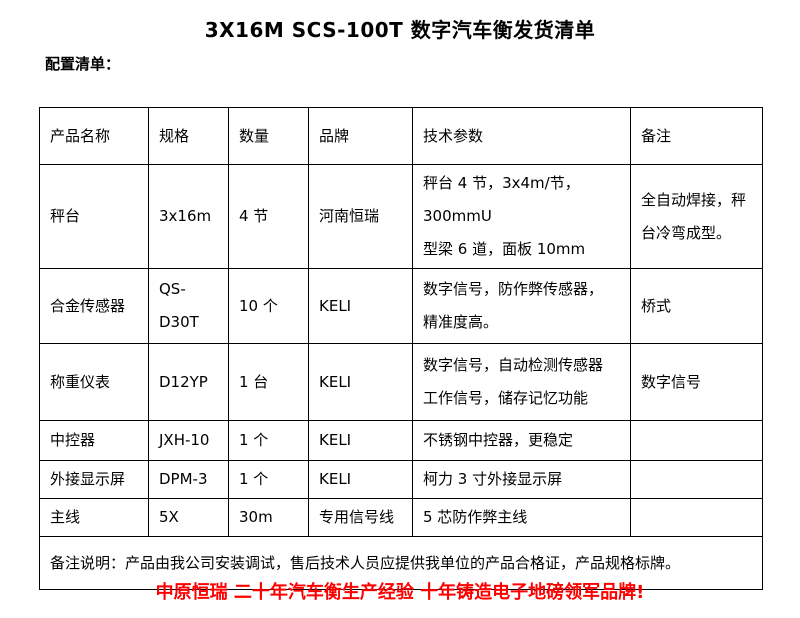  What do you see at coordinates (268, 306) in the screenshot?
I see `qty-cell: 10 个` at bounding box center [268, 306].